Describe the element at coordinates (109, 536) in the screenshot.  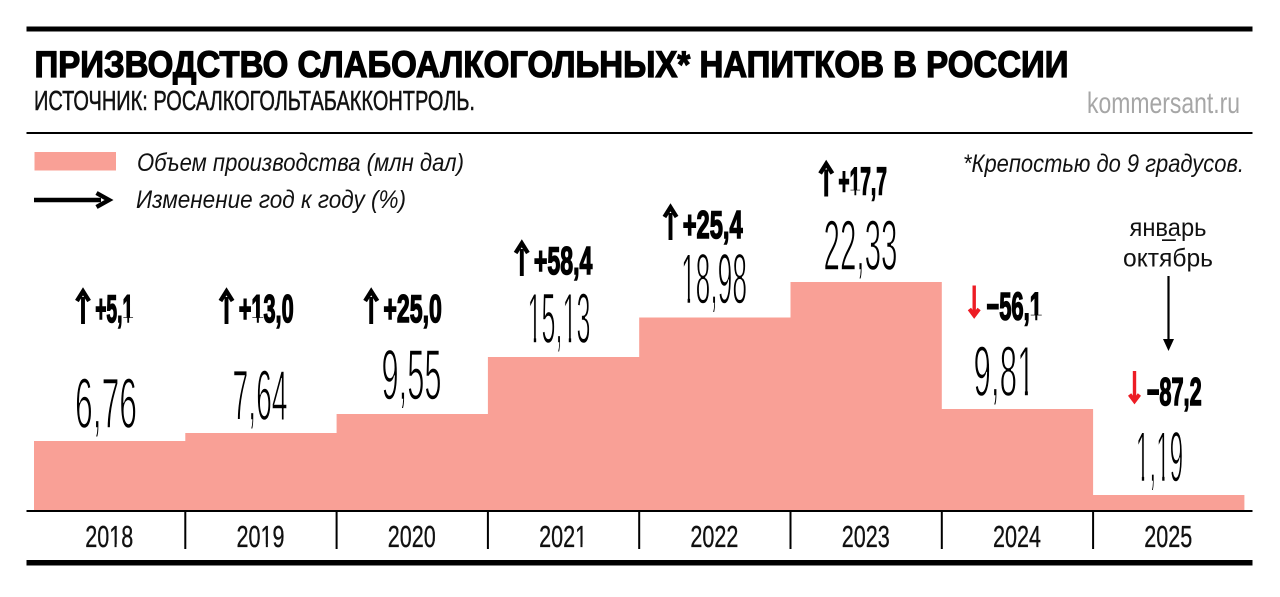
I see `svg-text: 2018` at that location.